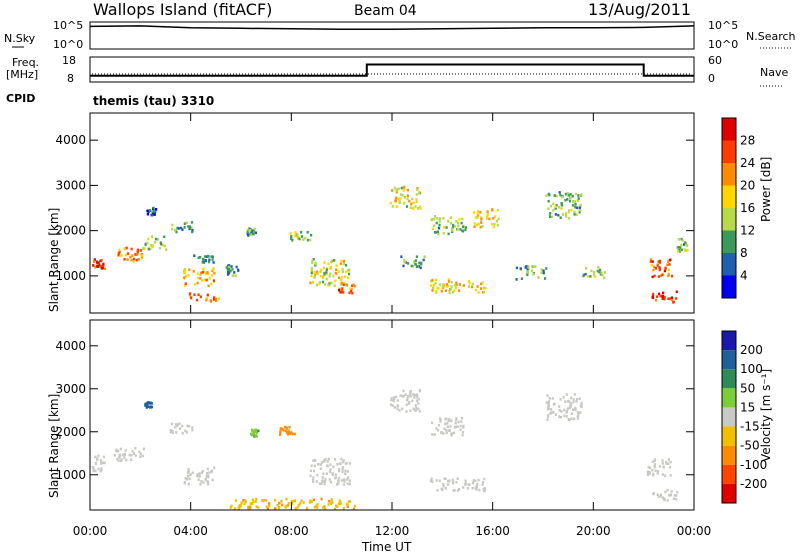 Image resolution: width=800 pixels, height=554 pixels. I want to click on power-colorbar-tick: 20, so click(747, 186).